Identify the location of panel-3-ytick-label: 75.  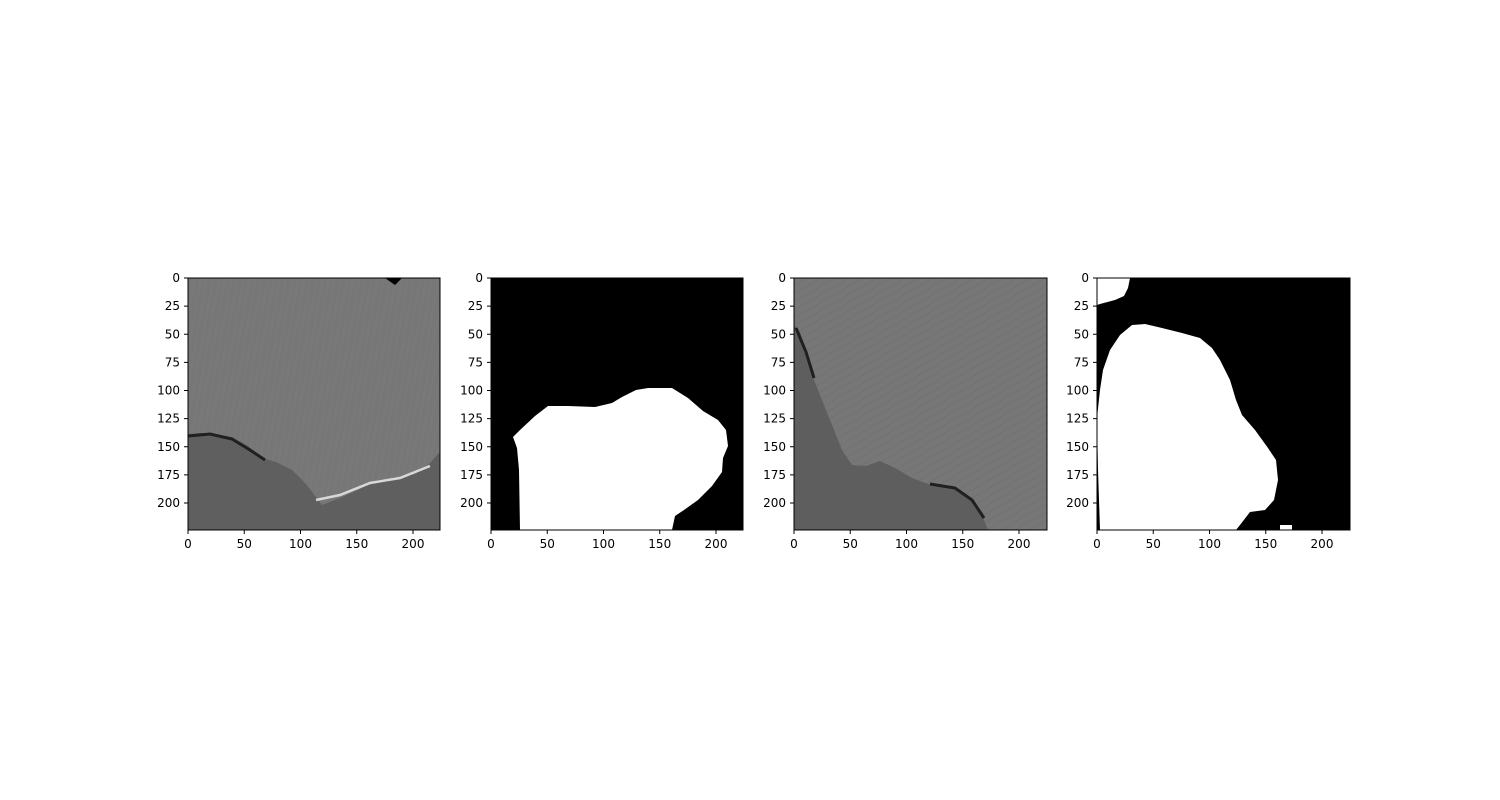
(778, 362).